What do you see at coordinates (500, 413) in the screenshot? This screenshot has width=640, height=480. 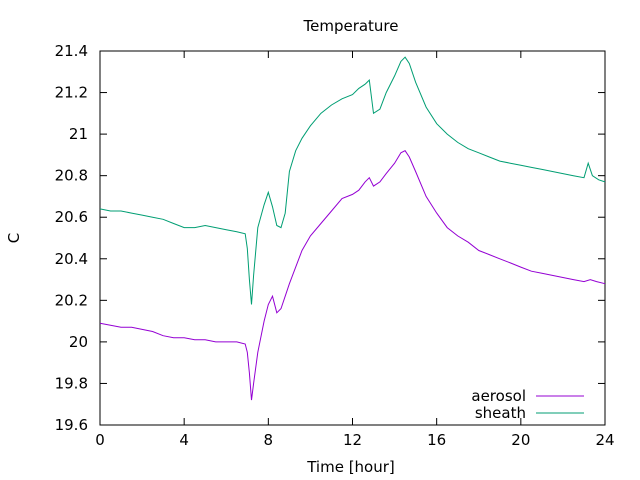 I see `legend-label-sheath: sheath` at bounding box center [500, 413].